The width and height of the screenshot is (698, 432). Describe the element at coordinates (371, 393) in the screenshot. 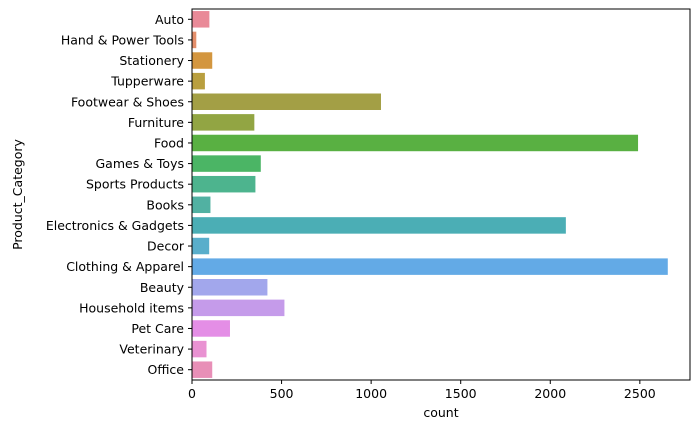

I see `x-tick-label: 1000` at that location.